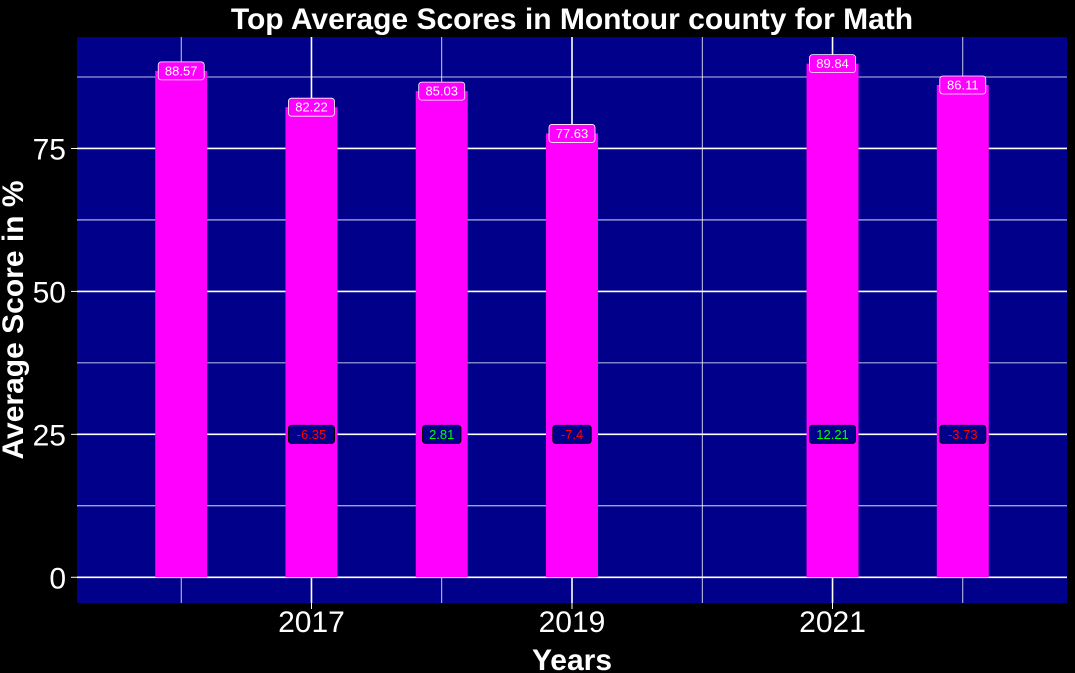 The image size is (1075, 673). Describe the element at coordinates (637, 434) in the screenshot. I see `change-labels: -6.35 2.81 -7.4 12.21 -3.73` at that location.